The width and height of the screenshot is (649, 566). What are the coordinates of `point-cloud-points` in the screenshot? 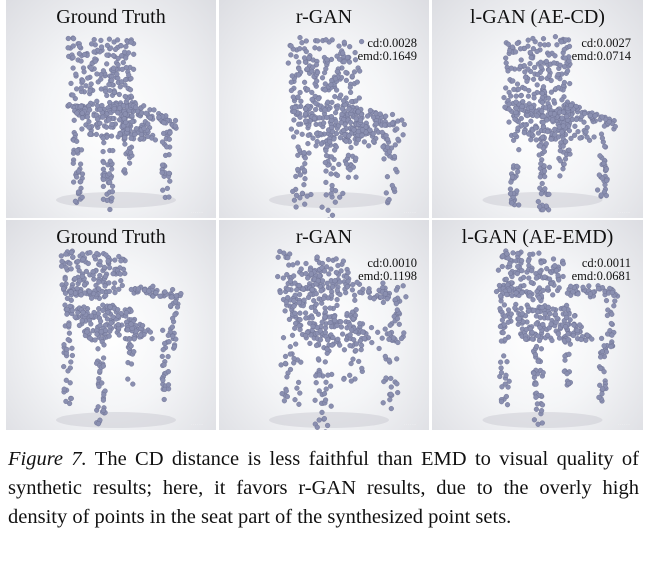 It's located at (338, 126).